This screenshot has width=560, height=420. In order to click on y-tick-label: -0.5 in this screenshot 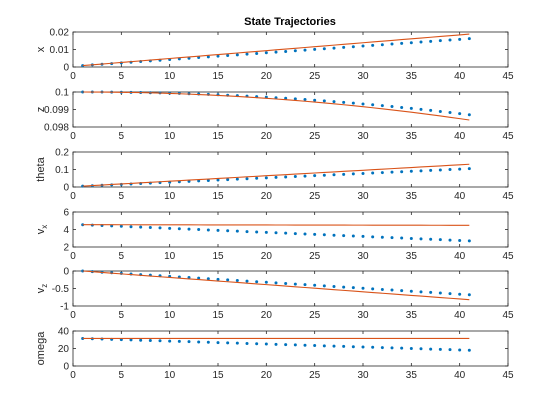, I will do `click(61, 289)`.